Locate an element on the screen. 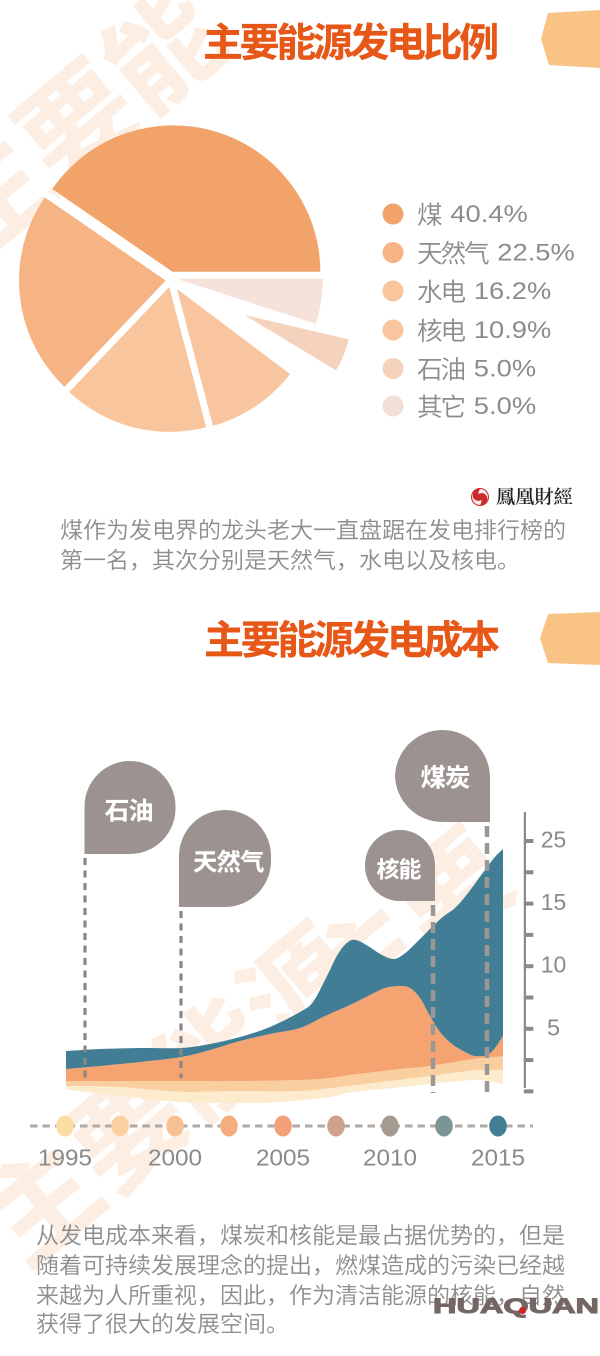 The image size is (600, 1356). svg-text: 5 is located at coordinates (553, 1027).